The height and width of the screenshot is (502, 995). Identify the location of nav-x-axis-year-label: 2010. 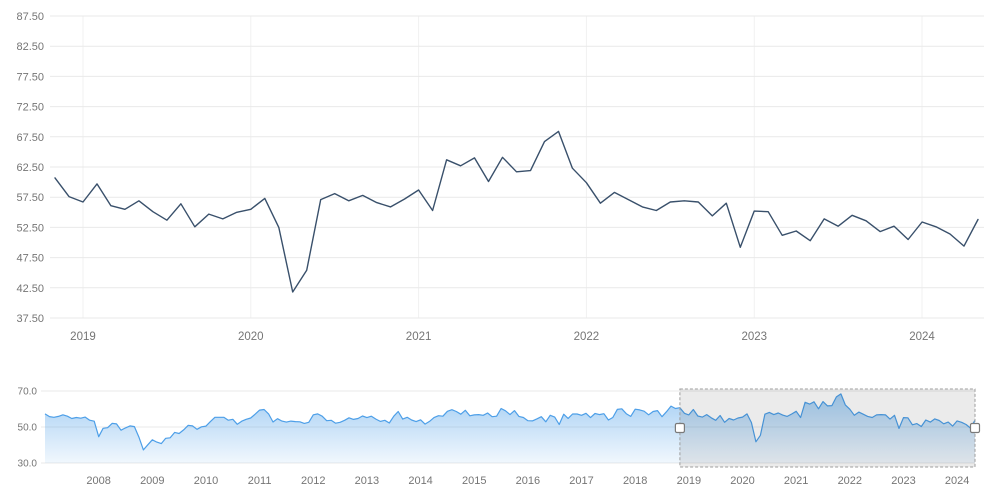
(206, 481).